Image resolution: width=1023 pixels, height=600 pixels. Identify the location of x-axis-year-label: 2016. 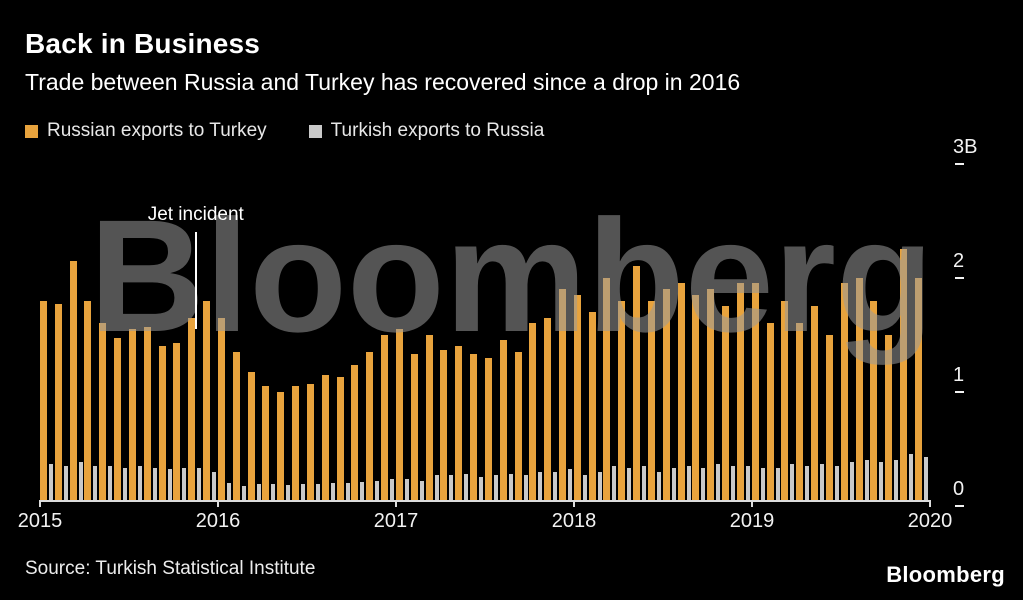
(218, 521).